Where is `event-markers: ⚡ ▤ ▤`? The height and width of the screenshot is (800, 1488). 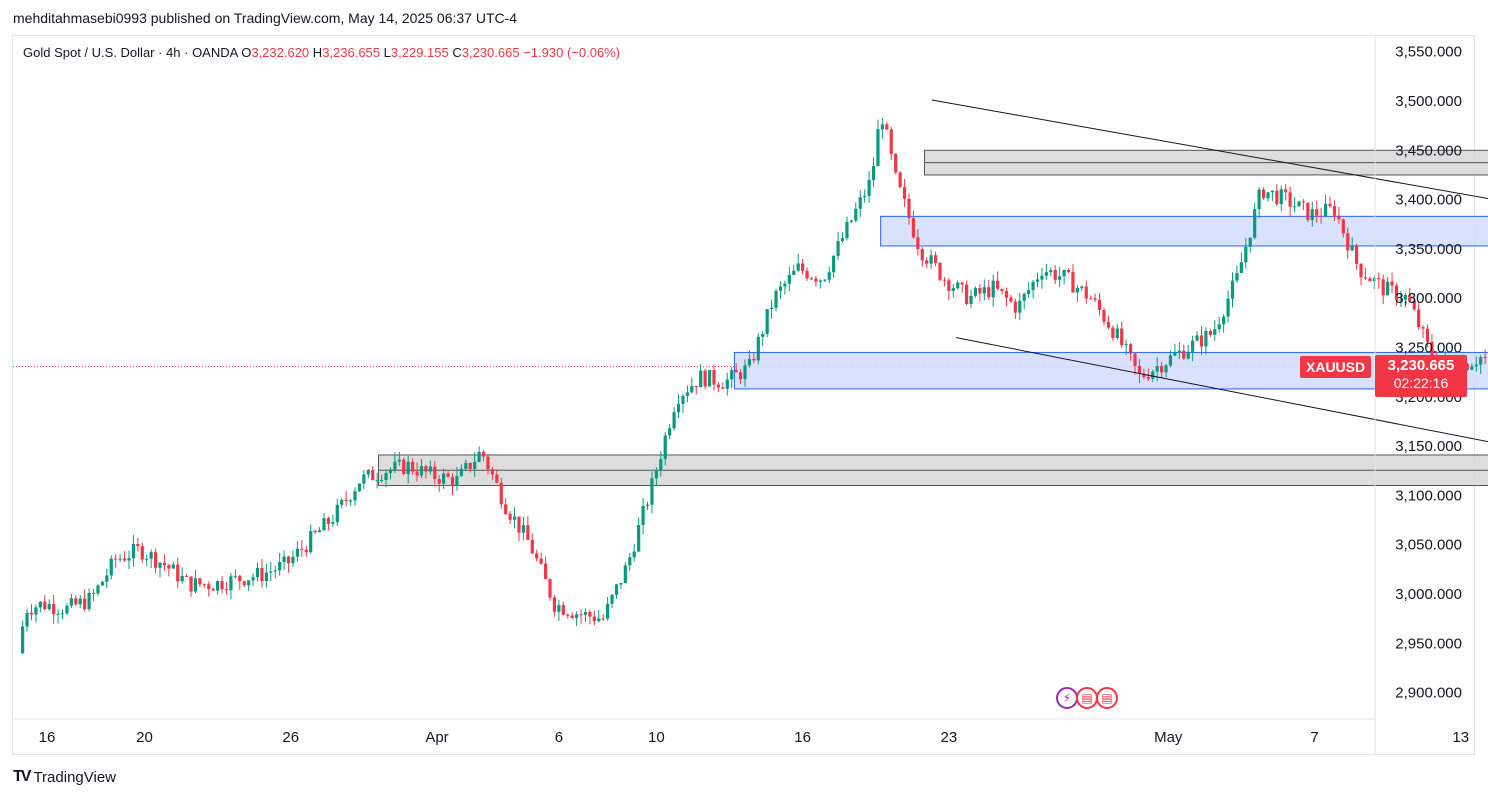
event-markers: ⚡ ▤ ▤ is located at coordinates (1087, 698).